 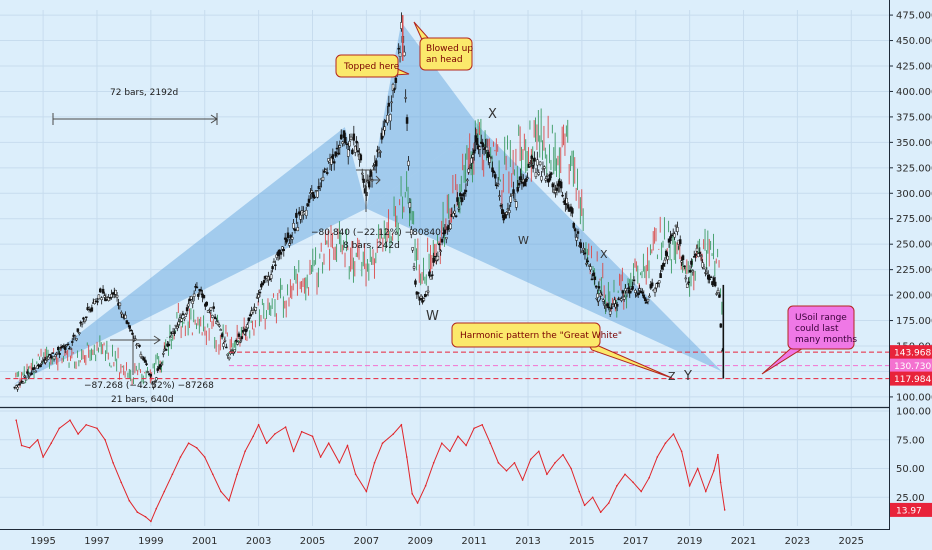 What do you see at coordinates (914, 16) in the screenshot?
I see `price-tick-label: 475.000` at bounding box center [914, 16].